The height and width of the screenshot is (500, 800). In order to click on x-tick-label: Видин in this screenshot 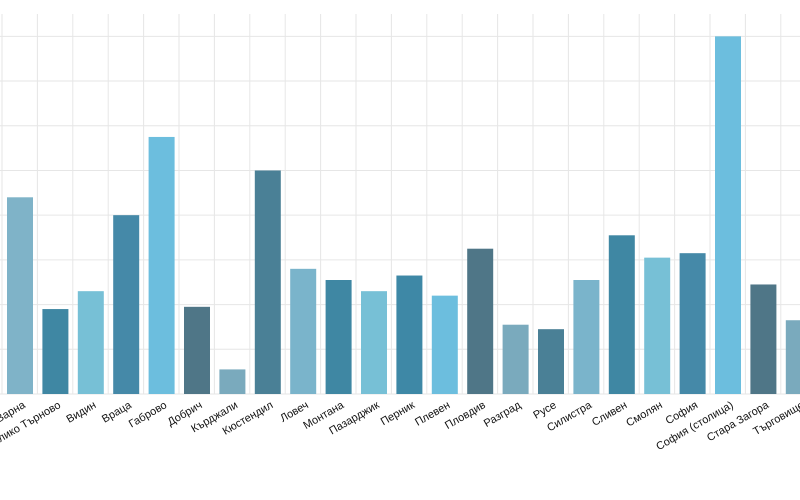, I will do `click(81, 412)`.